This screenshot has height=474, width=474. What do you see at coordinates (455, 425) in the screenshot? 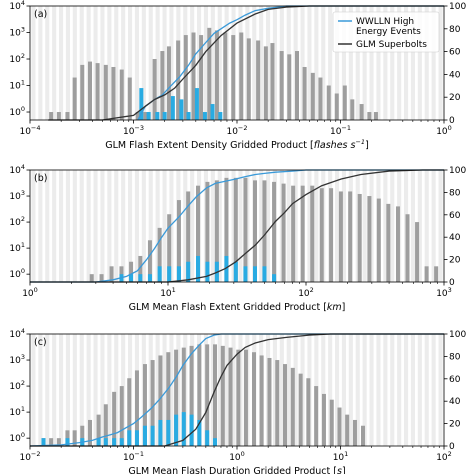
I see `y2-tick-label: 20` at bounding box center [455, 425].